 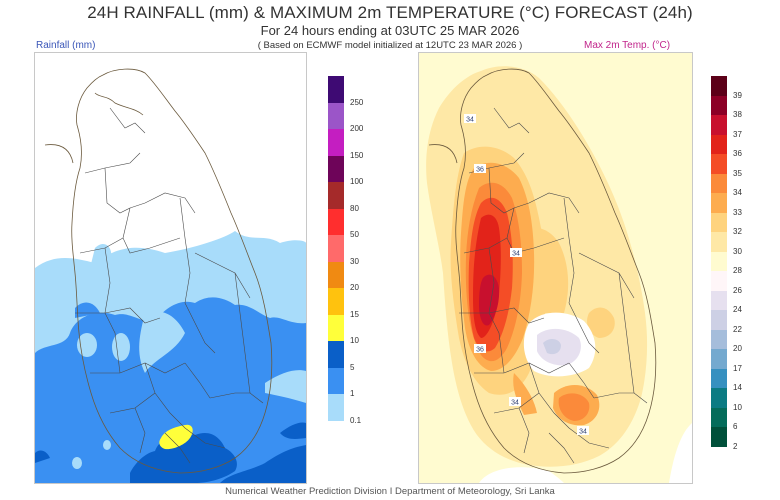 I want to click on temperature-colorbar-tick: 37, so click(x=737, y=134).